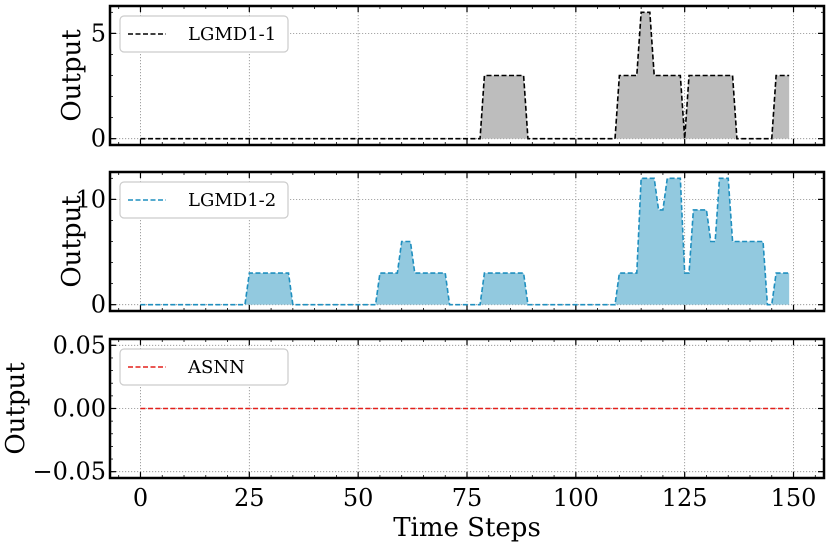 This screenshot has width=830, height=545. I want to click on x-tick-label: 150, so click(794, 498).